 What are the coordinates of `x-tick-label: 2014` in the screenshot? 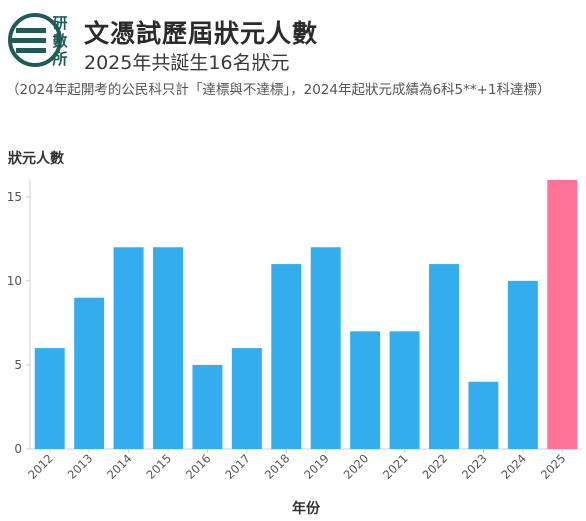 It's located at (119, 466).